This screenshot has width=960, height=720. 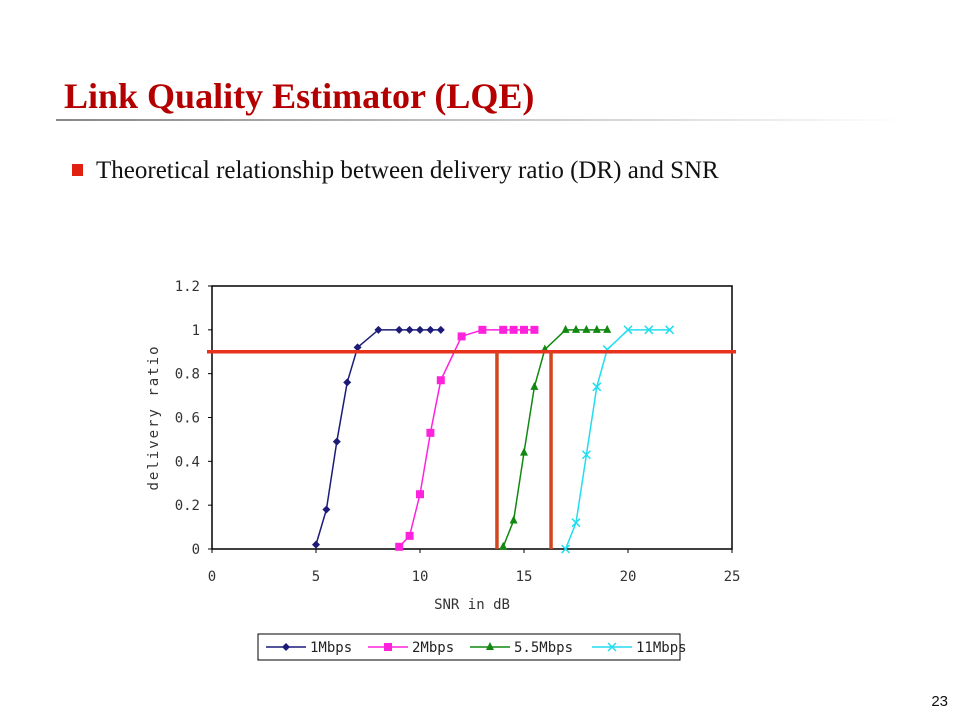 I want to click on x-tick-label: 20, so click(x=628, y=577).